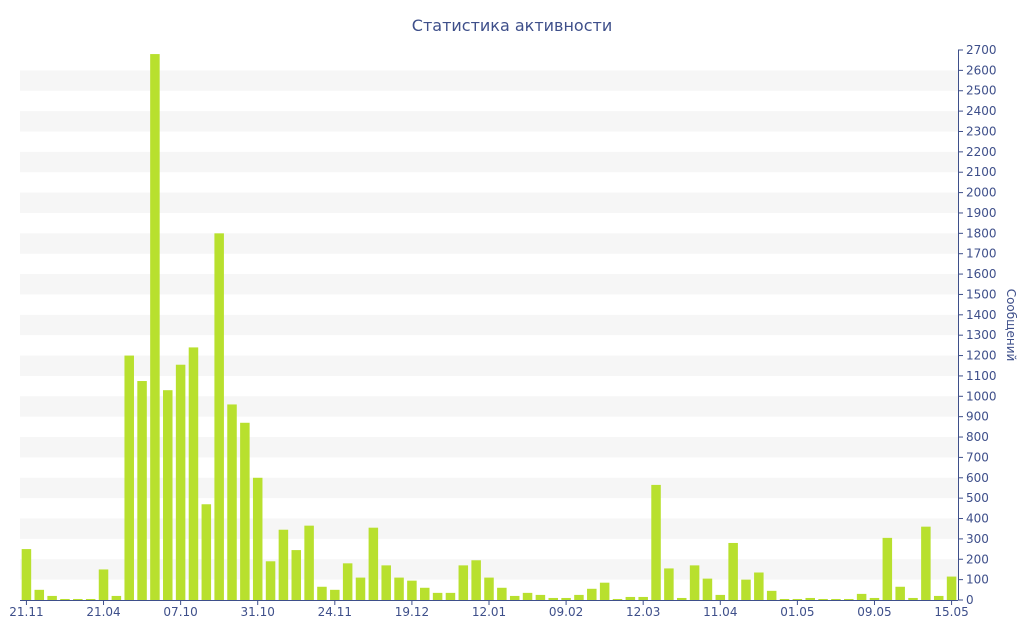 This screenshot has width=1024, height=640. What do you see at coordinates (797, 612) in the screenshot?
I see `x-tick-label: 01.05` at bounding box center [797, 612].